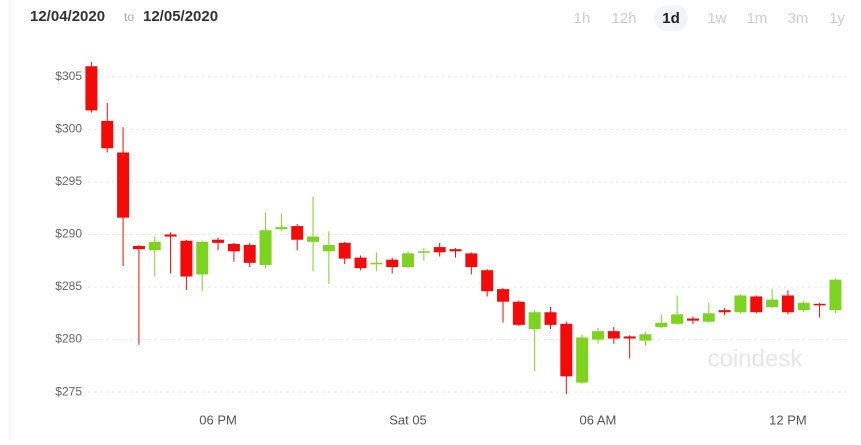 This screenshot has height=445, width=861. I want to click on range-button: 1m, so click(757, 18).